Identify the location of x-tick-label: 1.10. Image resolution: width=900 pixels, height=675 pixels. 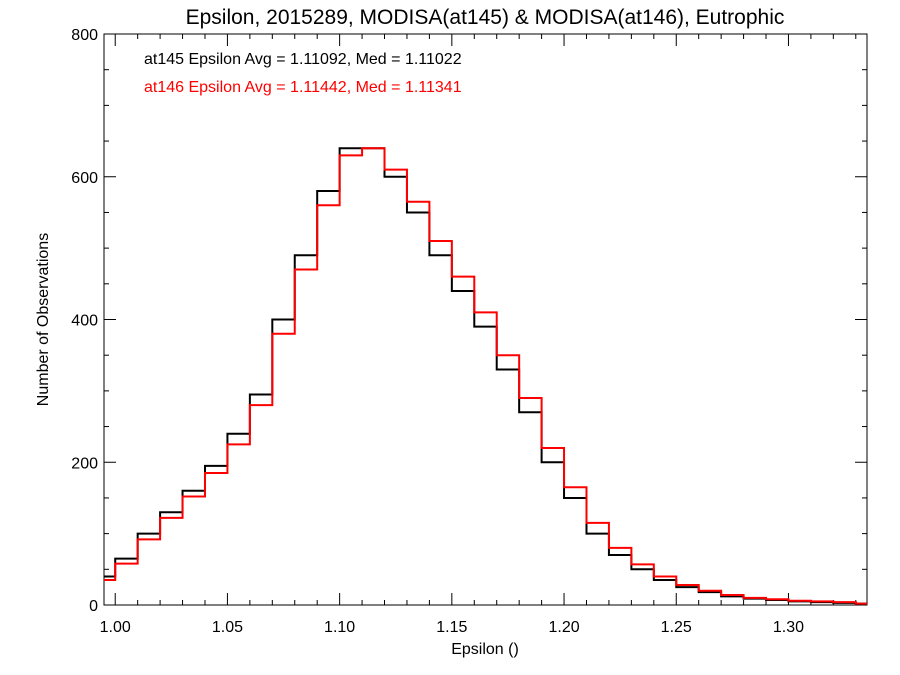
(339, 627).